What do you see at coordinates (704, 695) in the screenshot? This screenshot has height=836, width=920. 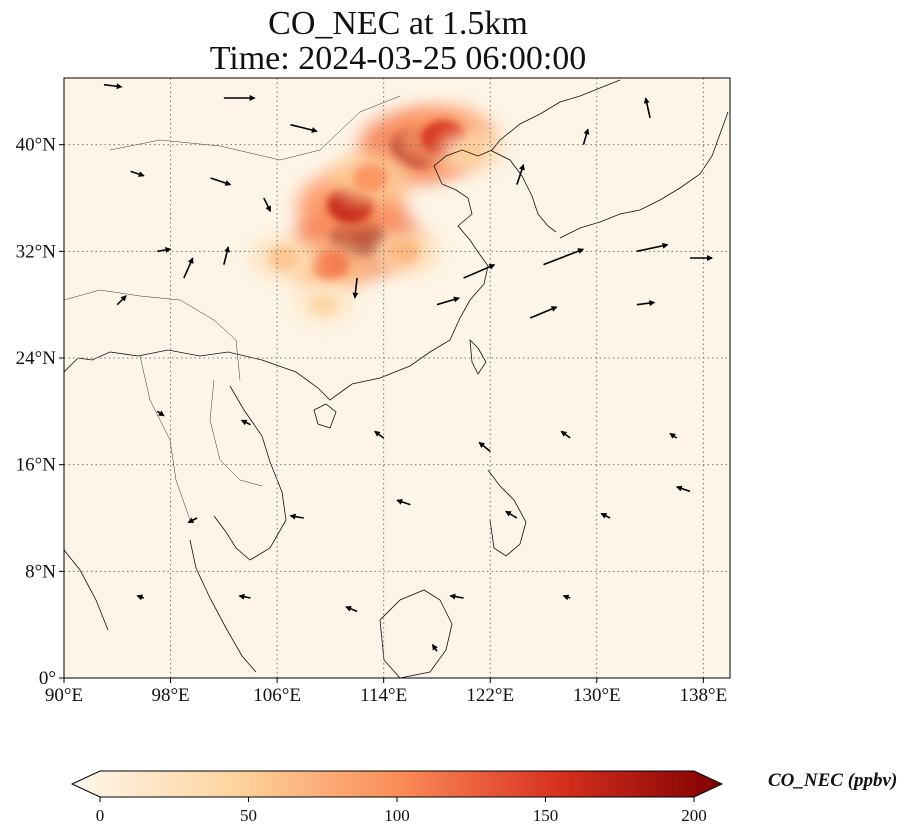 I see `lon-tick-label-6: 138°E` at bounding box center [704, 695].